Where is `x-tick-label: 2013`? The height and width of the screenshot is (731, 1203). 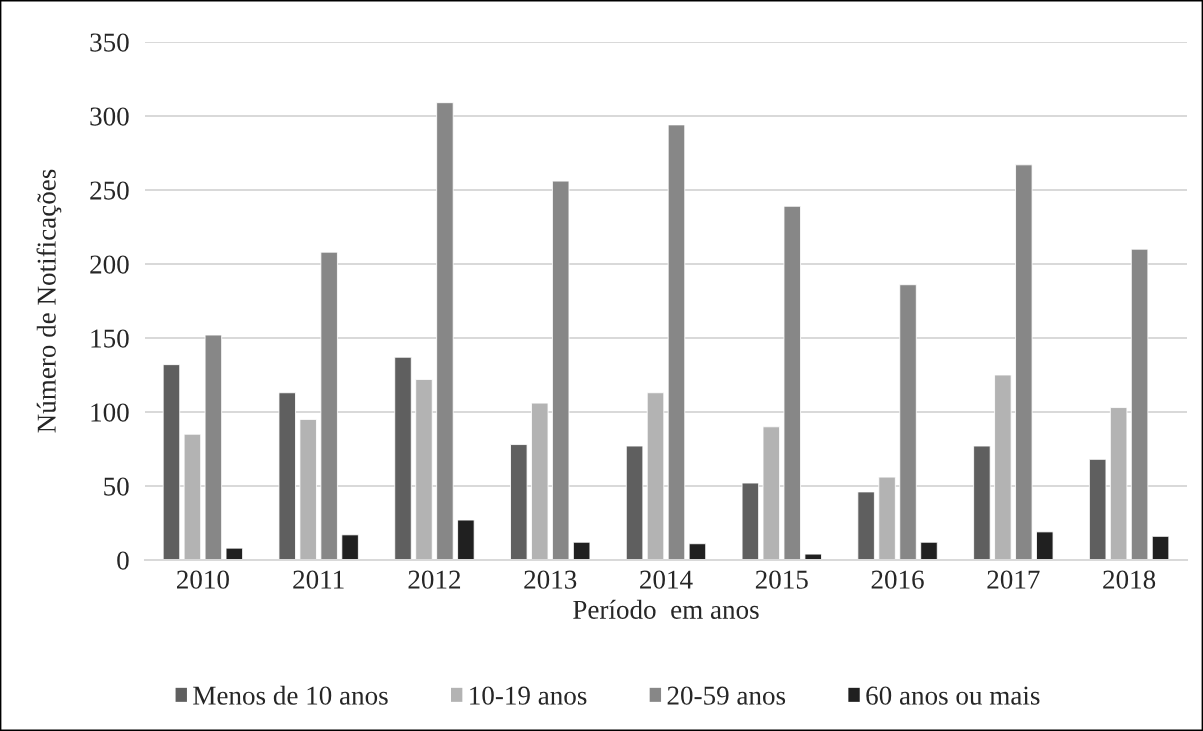
x-tick-label: 2013 is located at coordinates (550, 579).